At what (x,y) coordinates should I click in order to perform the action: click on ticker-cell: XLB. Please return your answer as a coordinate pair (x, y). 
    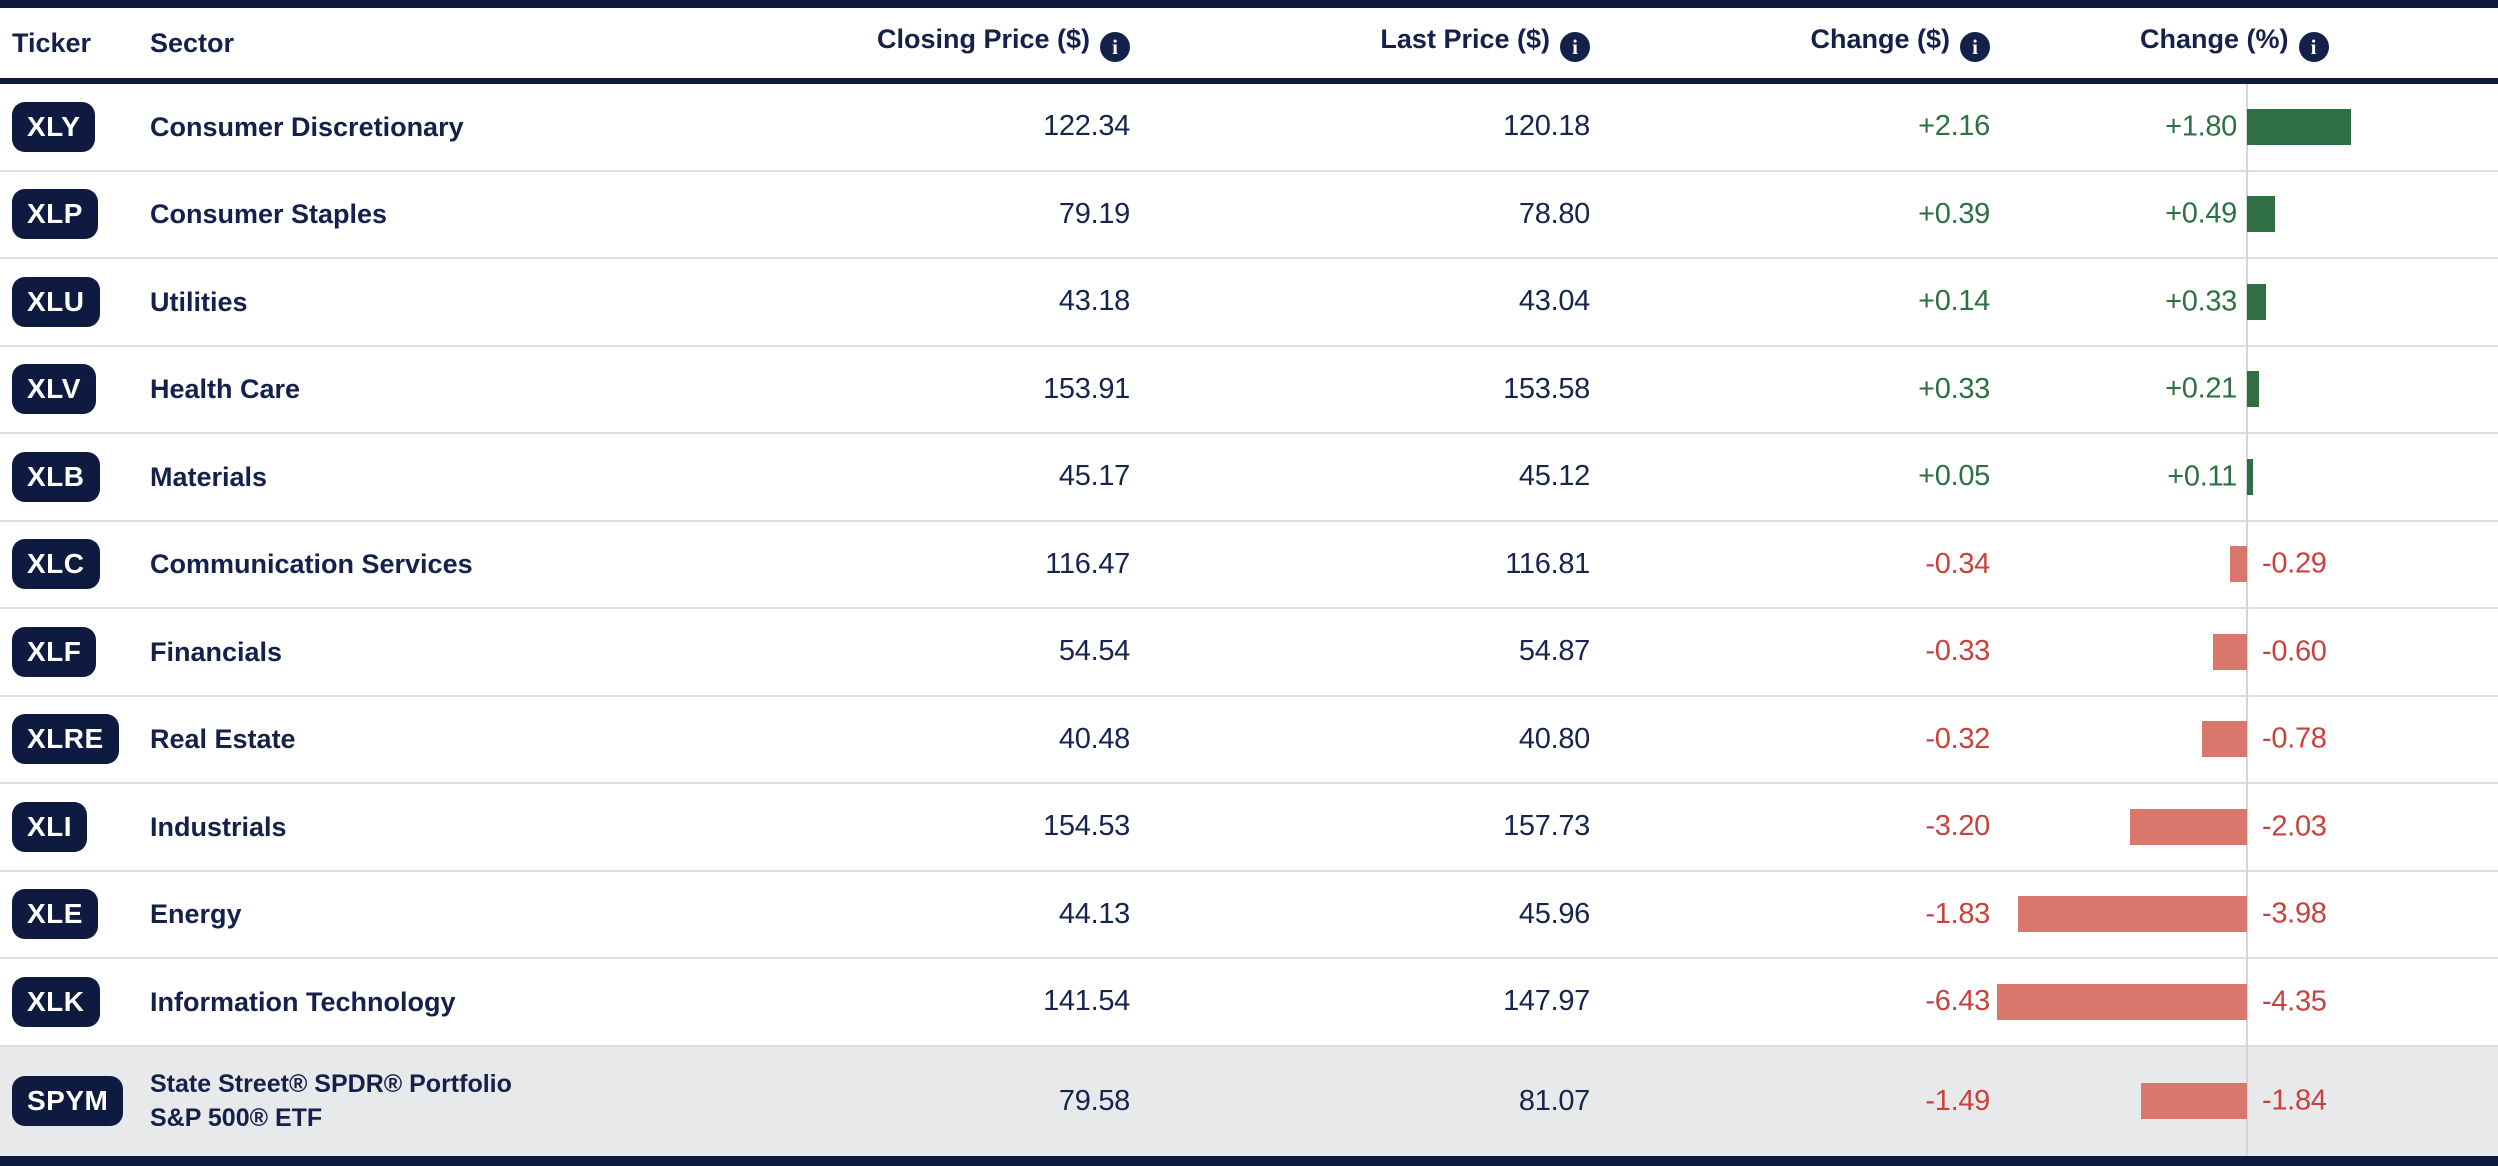
    Looking at the image, I should click on (75, 476).